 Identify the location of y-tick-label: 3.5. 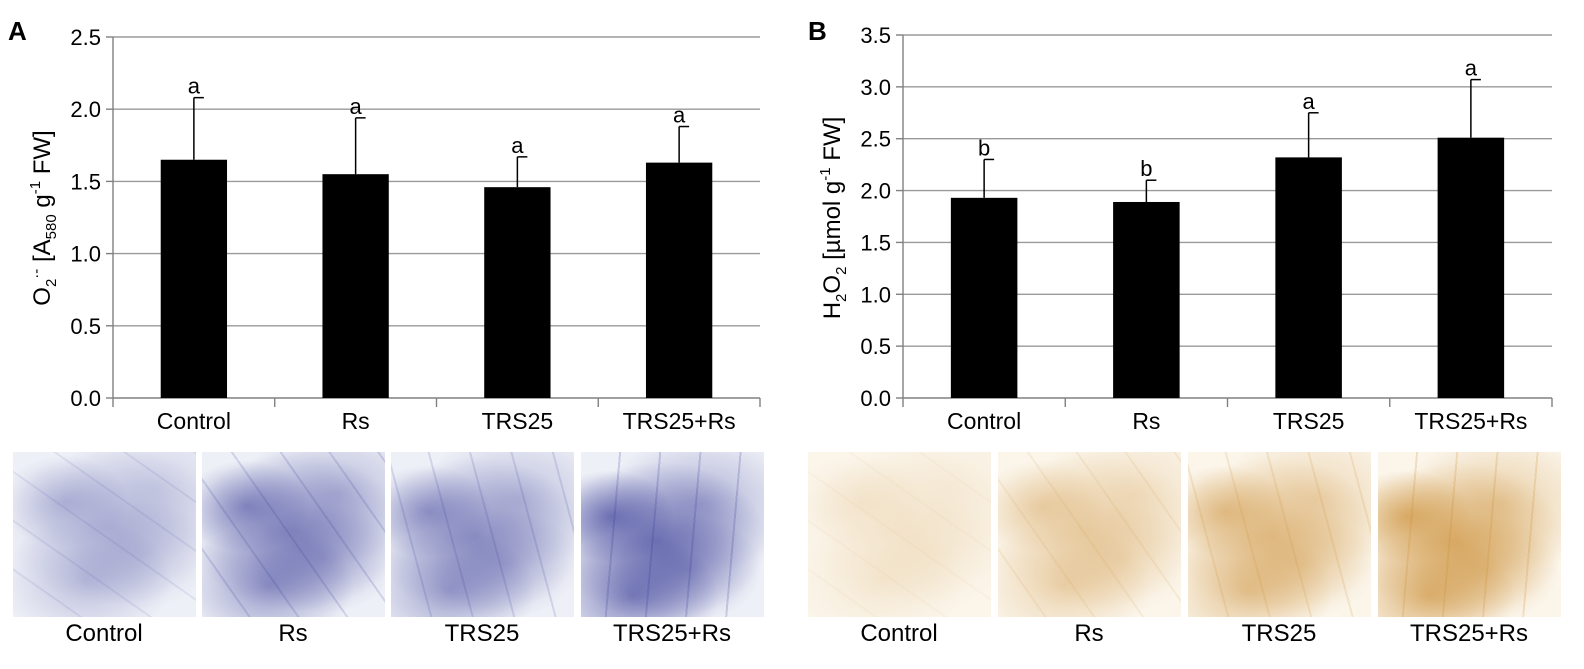
(875, 35).